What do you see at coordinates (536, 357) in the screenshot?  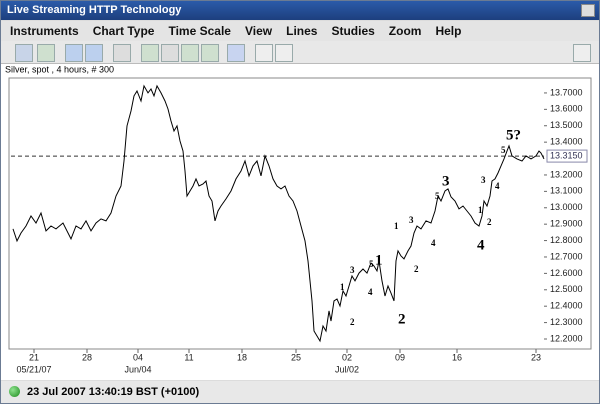 I see `x-tick-label: 23` at bounding box center [536, 357].